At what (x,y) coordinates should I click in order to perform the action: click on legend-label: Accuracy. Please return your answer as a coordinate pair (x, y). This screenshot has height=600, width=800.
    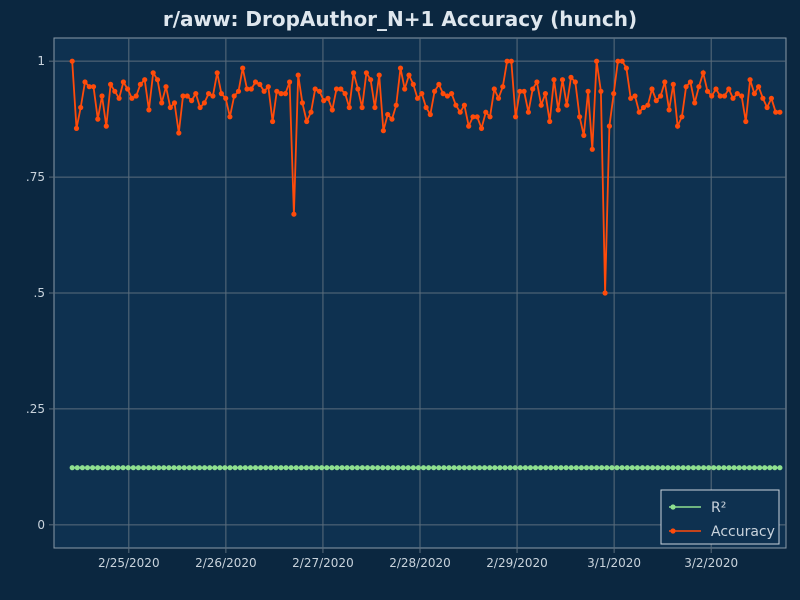
    Looking at the image, I should click on (743, 532).